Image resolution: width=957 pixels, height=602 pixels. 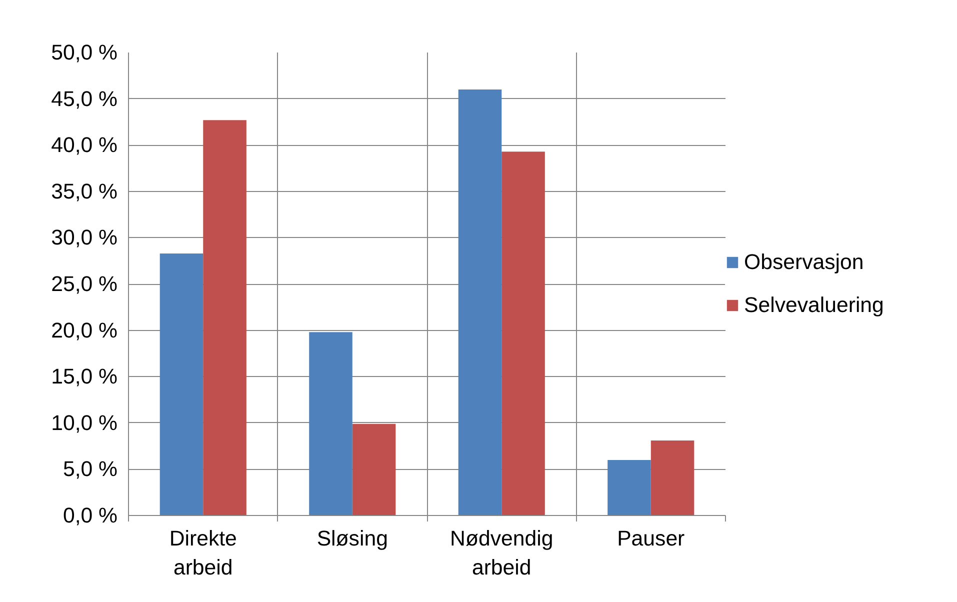 What do you see at coordinates (814, 305) in the screenshot?
I see `legend-label: Selvevaluering` at bounding box center [814, 305].